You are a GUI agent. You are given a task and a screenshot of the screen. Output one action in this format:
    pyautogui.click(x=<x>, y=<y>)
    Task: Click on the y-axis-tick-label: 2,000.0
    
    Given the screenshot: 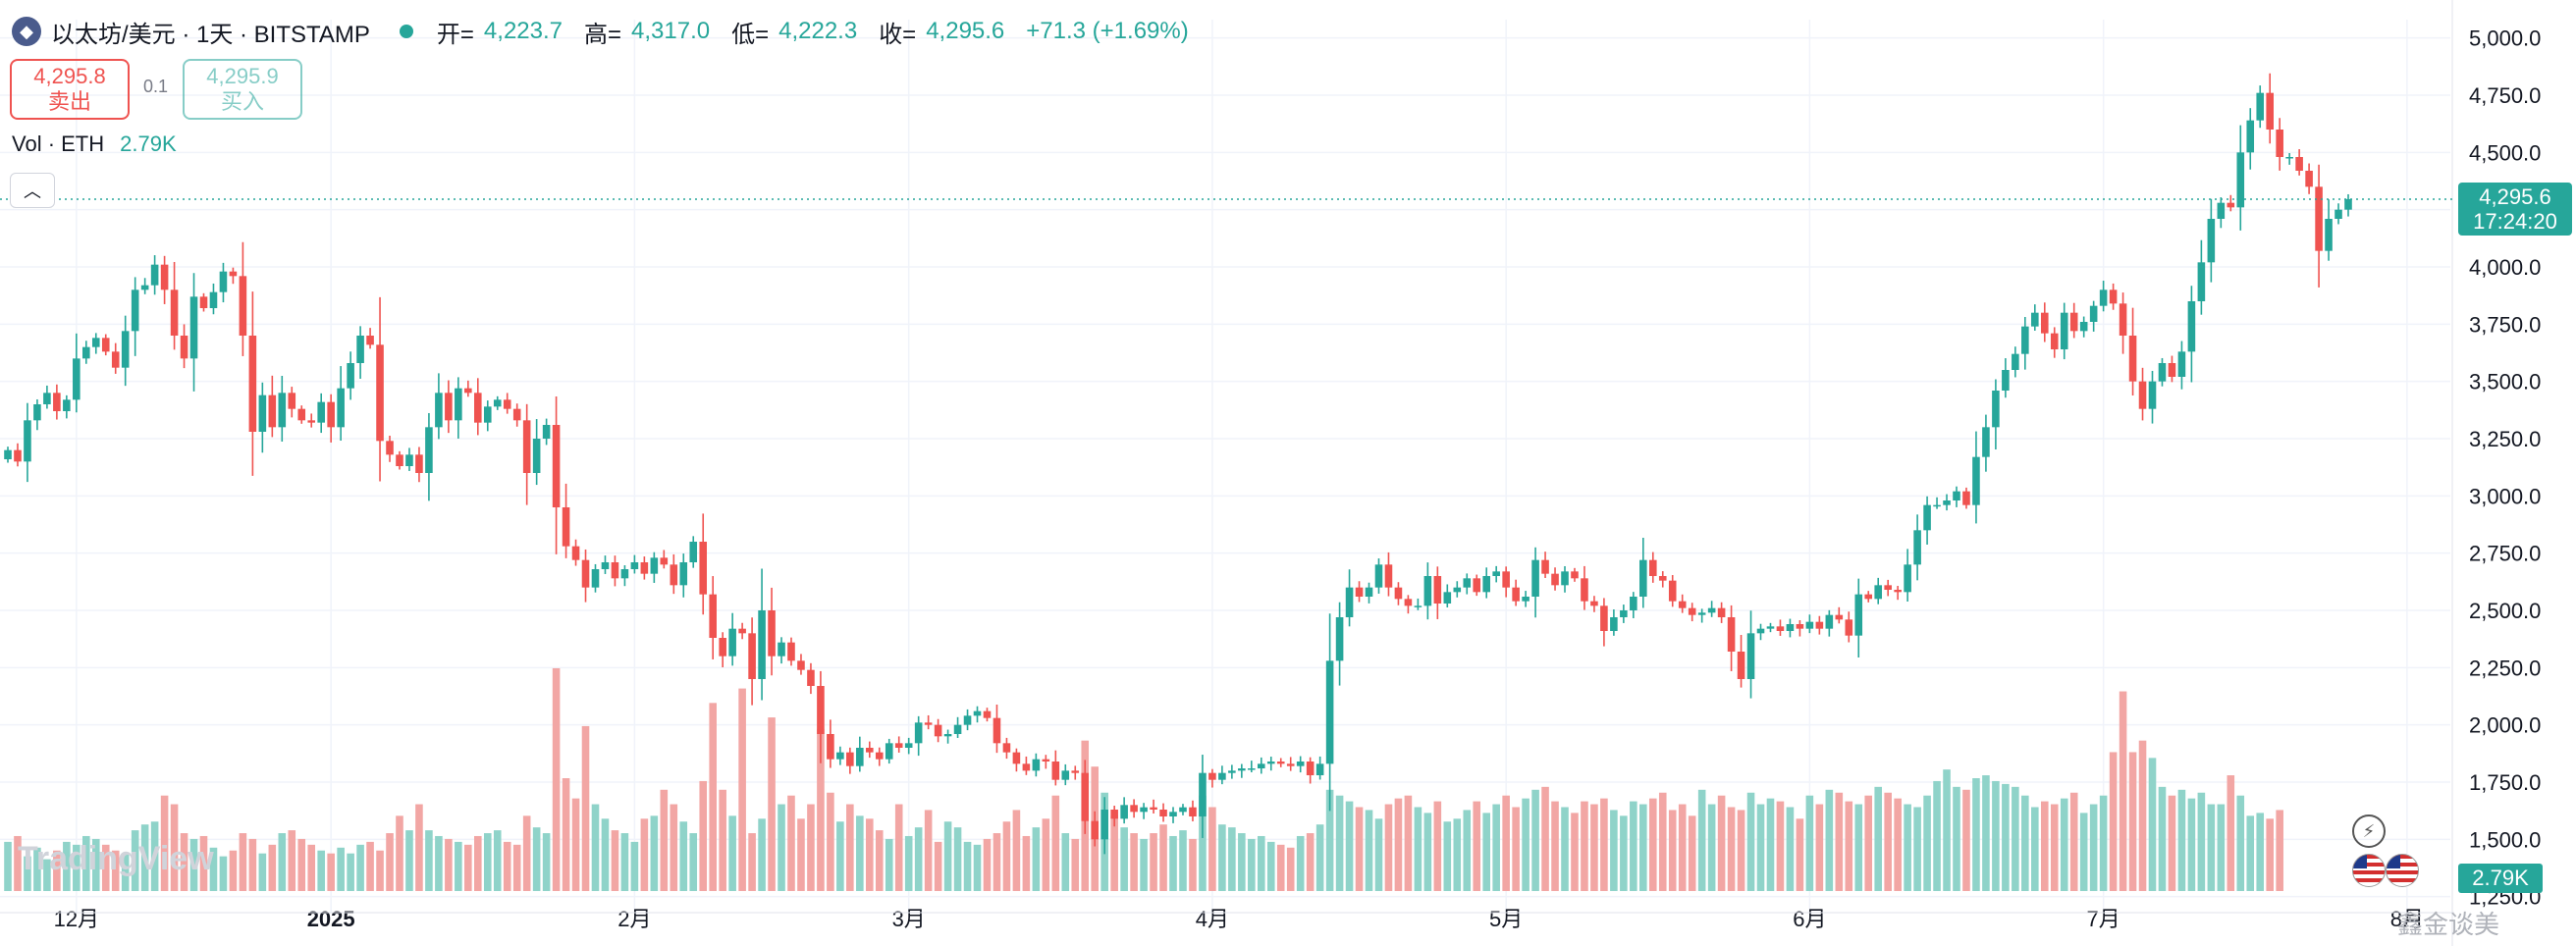 What is the action you would take?
    pyautogui.click(x=2505, y=725)
    